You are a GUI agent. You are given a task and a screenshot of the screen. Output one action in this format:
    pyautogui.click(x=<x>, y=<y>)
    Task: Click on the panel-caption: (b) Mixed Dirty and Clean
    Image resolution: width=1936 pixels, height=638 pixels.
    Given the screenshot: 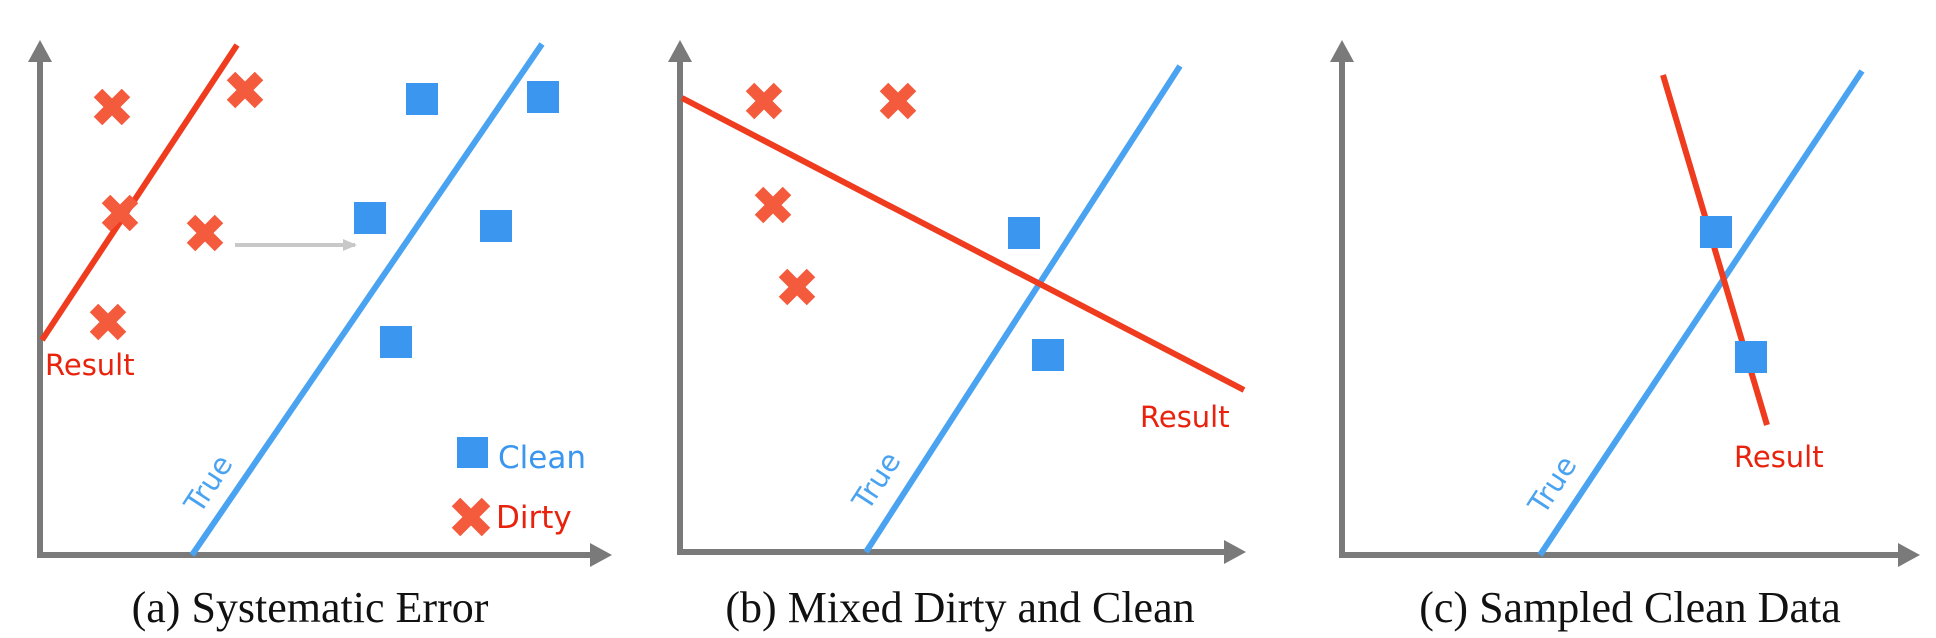 What is the action you would take?
    pyautogui.click(x=959, y=607)
    